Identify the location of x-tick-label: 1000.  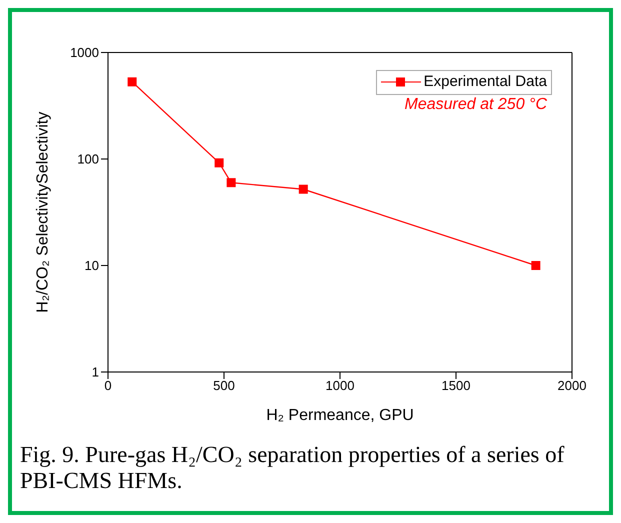
(340, 386).